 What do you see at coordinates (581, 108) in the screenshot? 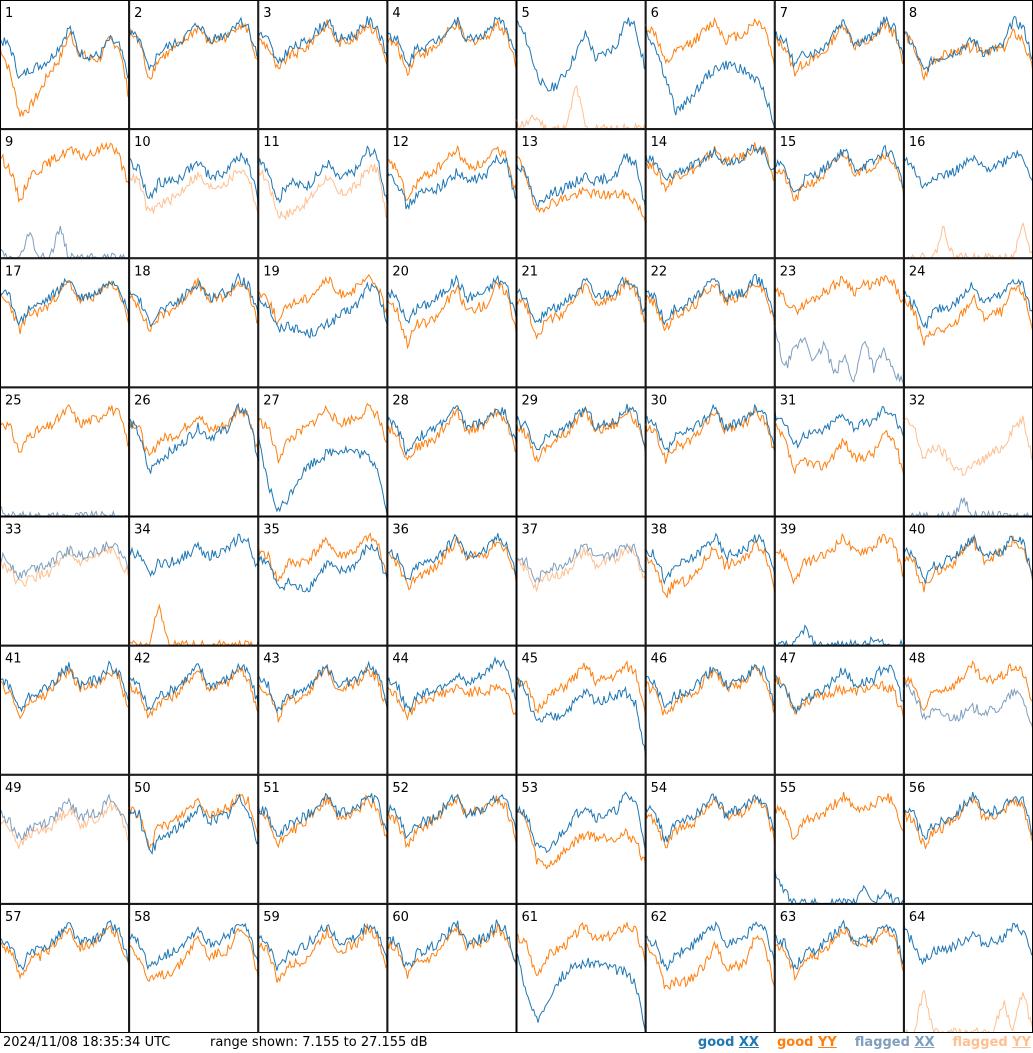
I see `panel-5-yy-line` at bounding box center [581, 108].